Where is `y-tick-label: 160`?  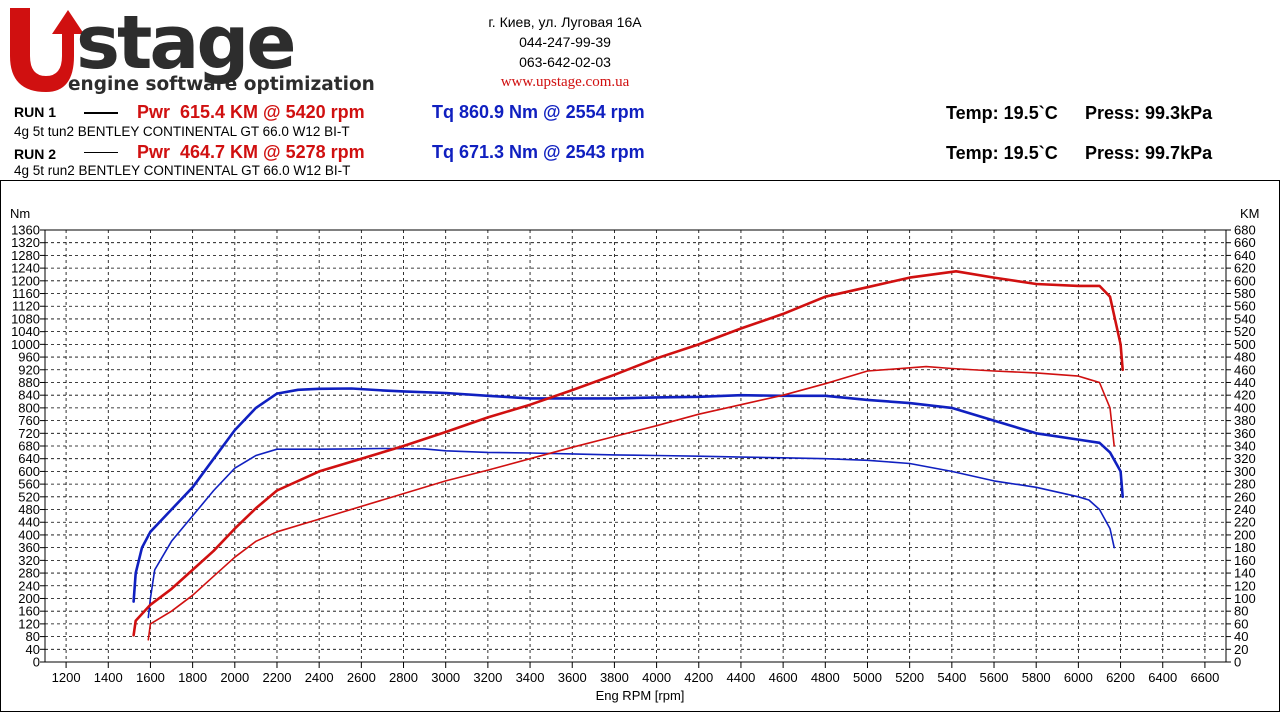 y-tick-label: 160 is located at coordinates (29, 611).